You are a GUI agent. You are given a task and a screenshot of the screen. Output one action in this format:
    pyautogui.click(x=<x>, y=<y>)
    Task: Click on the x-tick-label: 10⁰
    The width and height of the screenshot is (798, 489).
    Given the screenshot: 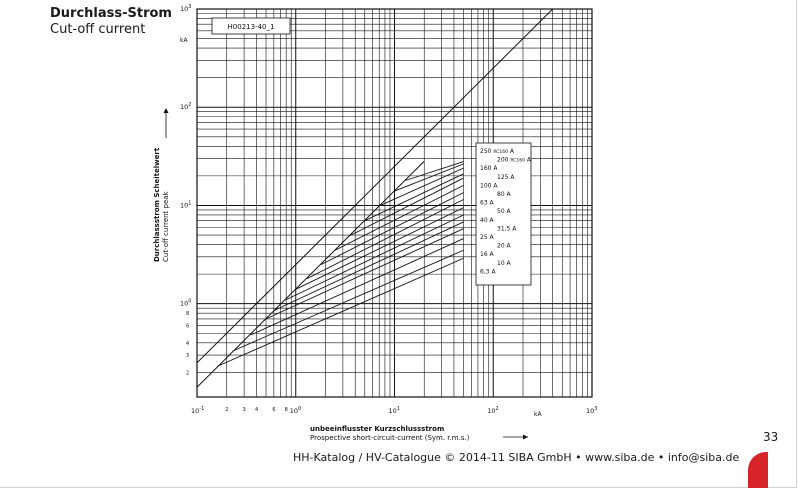 What is the action you would take?
    pyautogui.click(x=295, y=410)
    